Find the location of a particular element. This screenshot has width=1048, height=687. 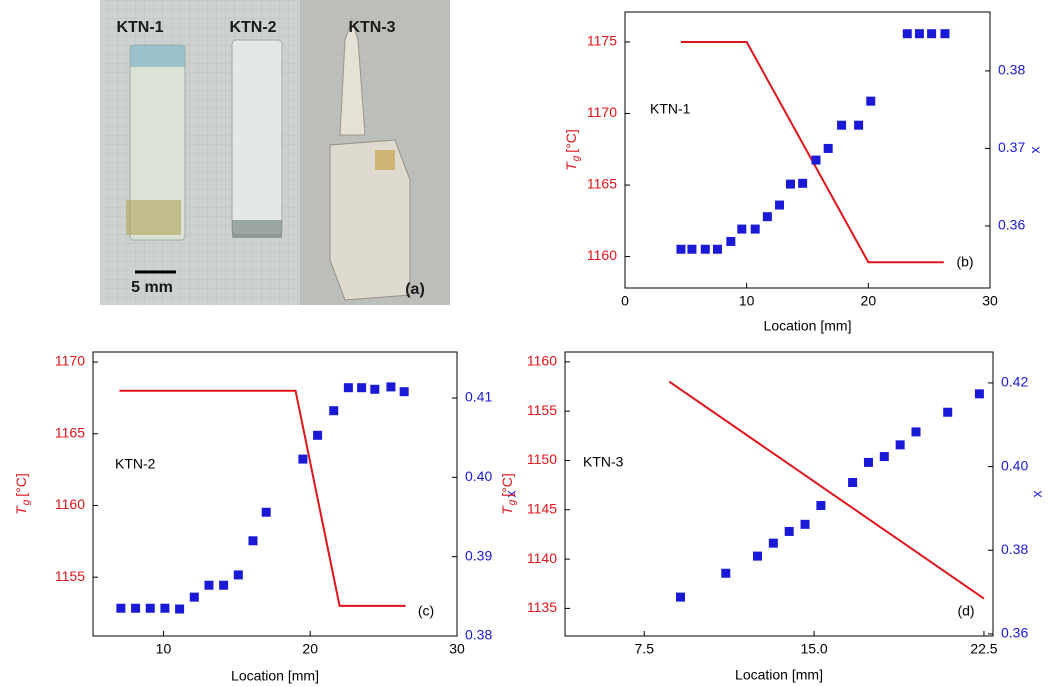

x-tick-label: 0 is located at coordinates (625, 301).